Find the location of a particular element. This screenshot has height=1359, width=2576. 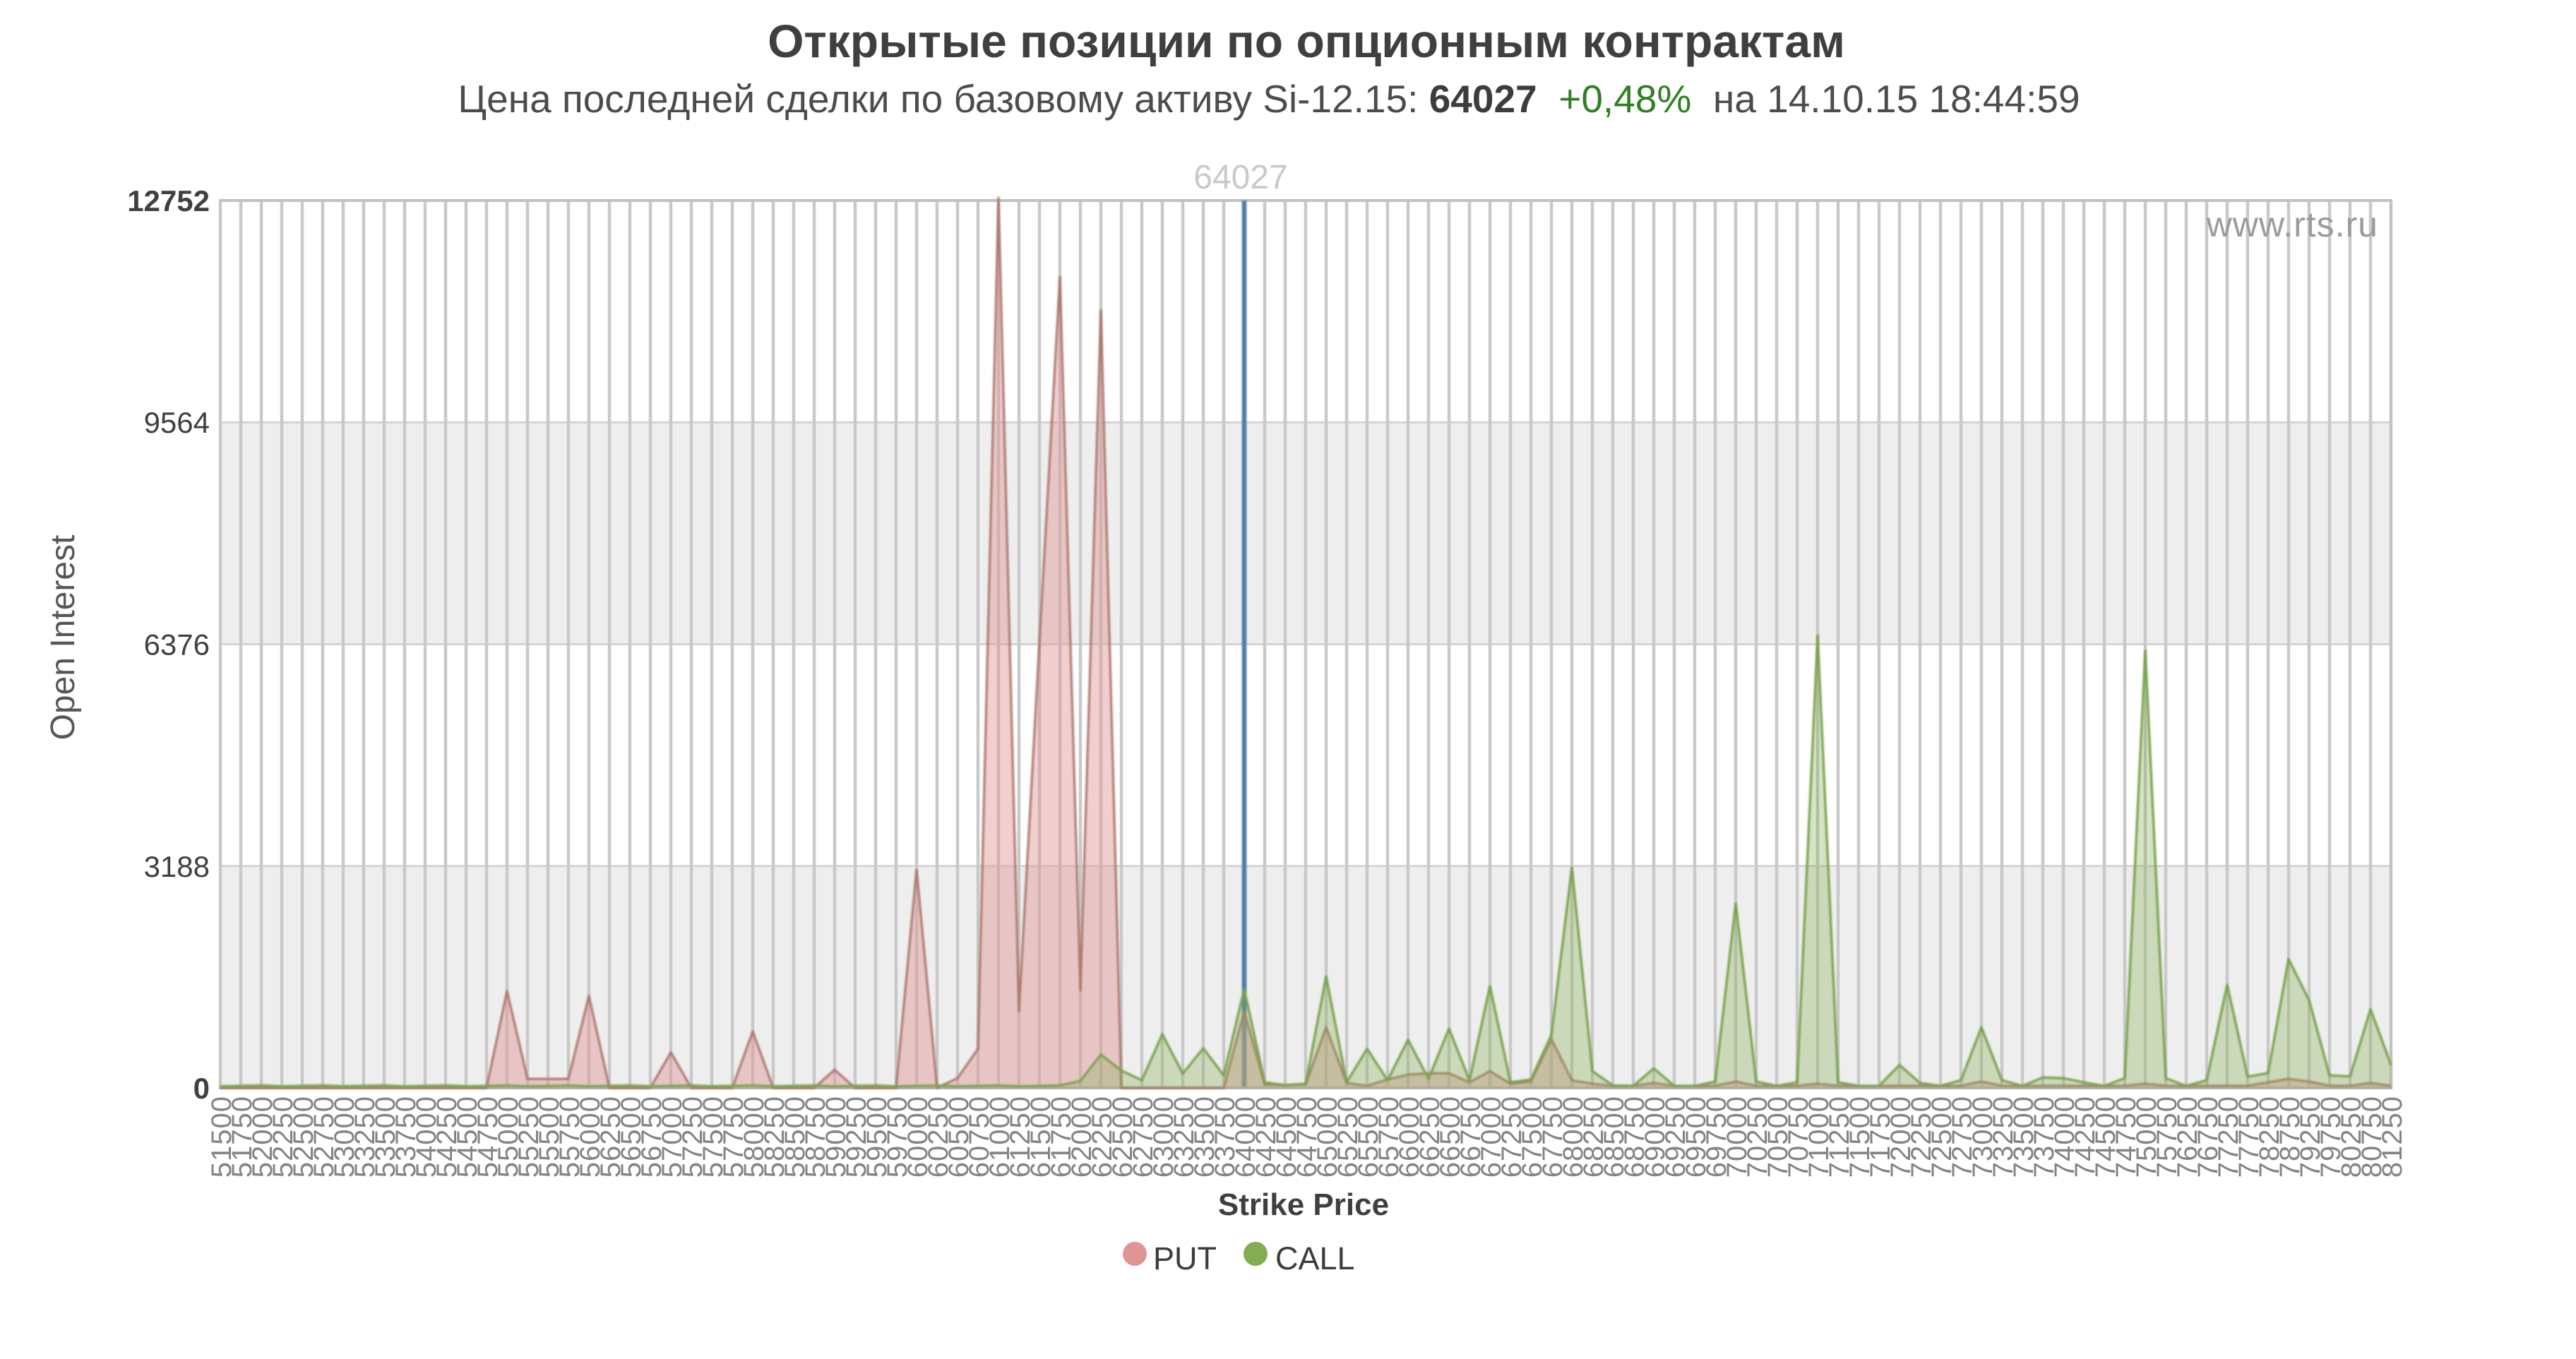

svg-text: 59500 is located at coordinates (877, 1137).